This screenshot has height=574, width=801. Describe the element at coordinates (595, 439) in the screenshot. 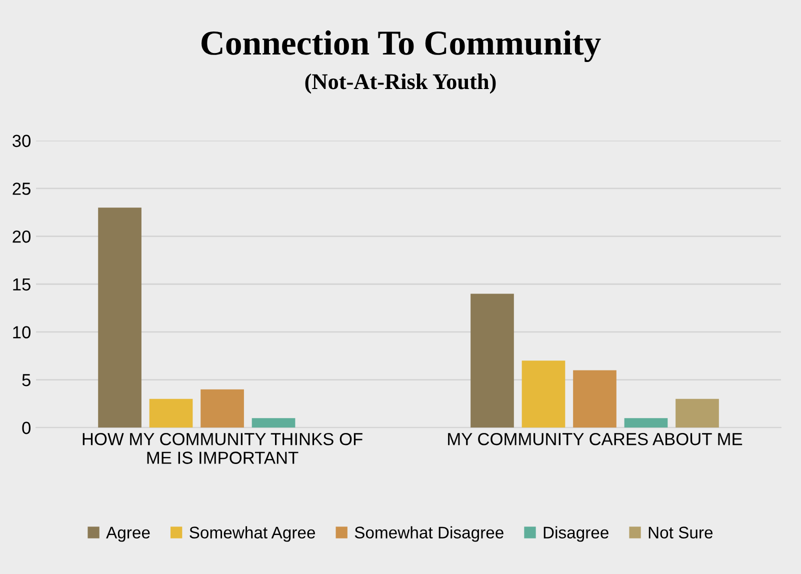

I see `x-tick-label: MY COMMUNITY CARES ABOUT ME` at that location.